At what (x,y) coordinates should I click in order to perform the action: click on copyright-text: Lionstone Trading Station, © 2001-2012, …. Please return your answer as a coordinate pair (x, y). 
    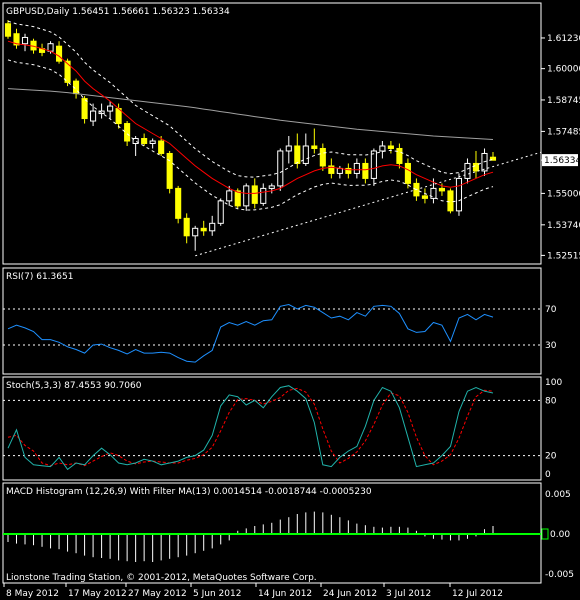
    Looking at the image, I should click on (161, 578).